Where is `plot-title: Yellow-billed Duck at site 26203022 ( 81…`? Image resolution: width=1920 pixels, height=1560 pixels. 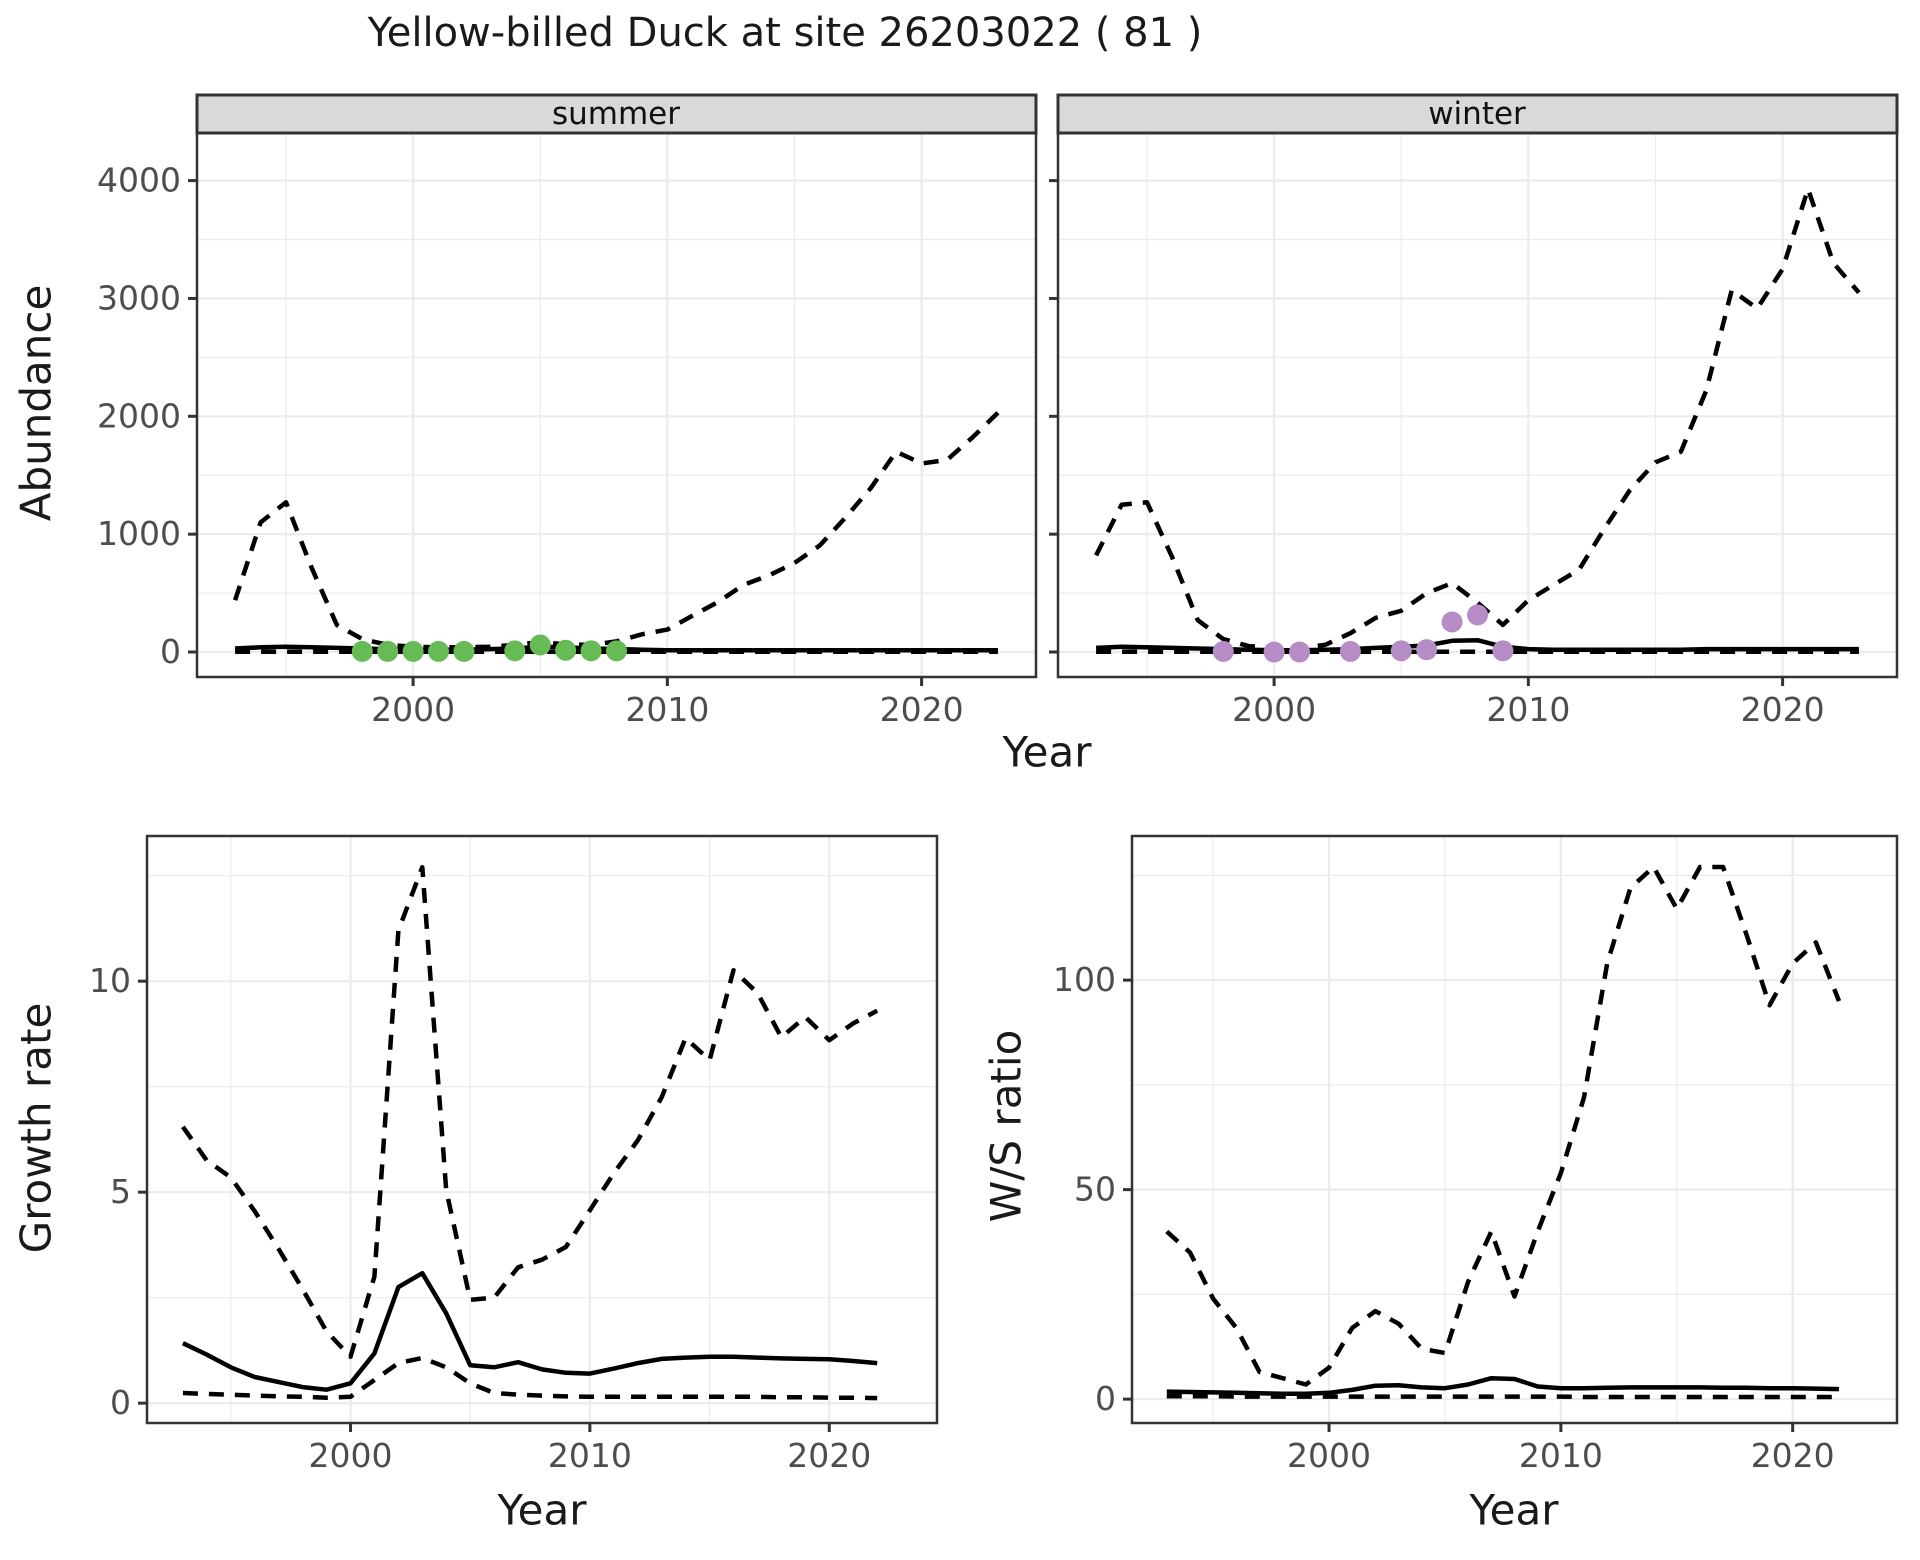 plot-title: Yellow-billed Duck at site 26203022 ( 81… is located at coordinates (785, 33).